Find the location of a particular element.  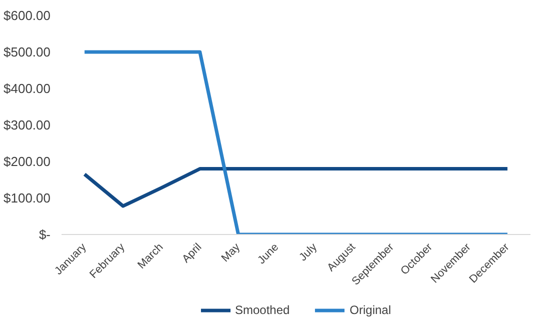

y-tick-label: $200.00 is located at coordinates (27, 161).